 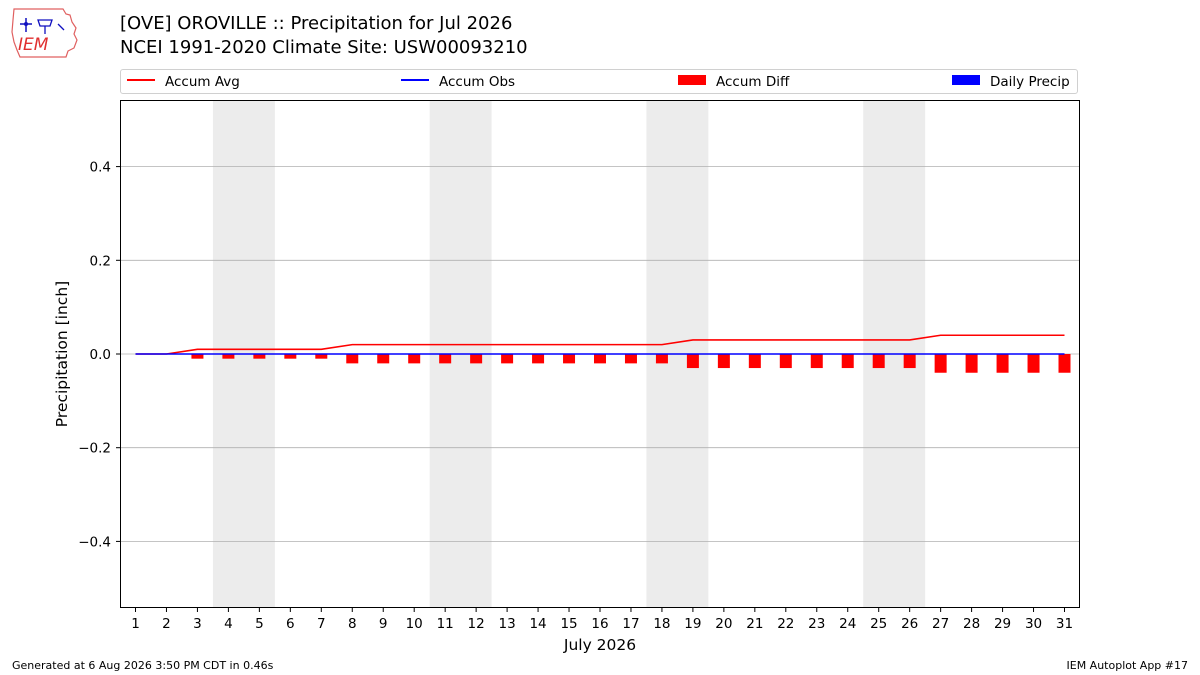 I want to click on x-tick-label: 6, so click(x=290, y=624).